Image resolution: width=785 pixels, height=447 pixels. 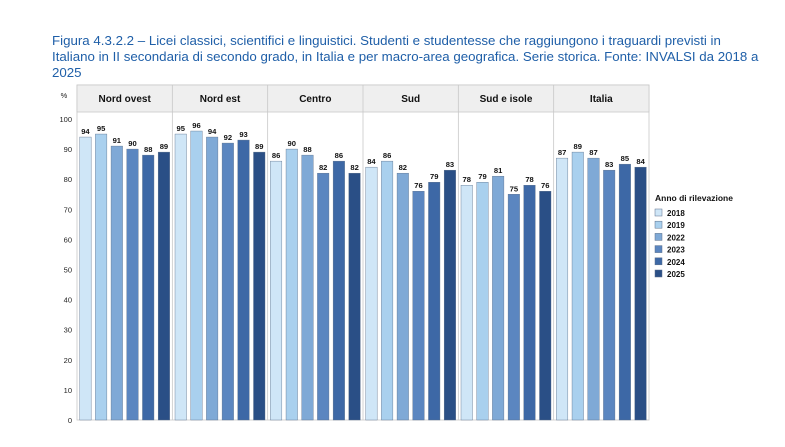 I want to click on data-label: 78, so click(x=467, y=179).